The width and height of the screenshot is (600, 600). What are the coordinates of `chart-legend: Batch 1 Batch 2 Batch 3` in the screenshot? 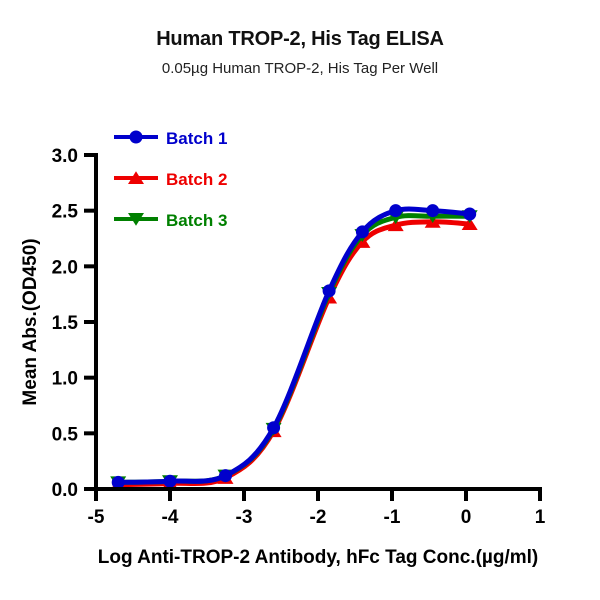 It's located at (170, 179).